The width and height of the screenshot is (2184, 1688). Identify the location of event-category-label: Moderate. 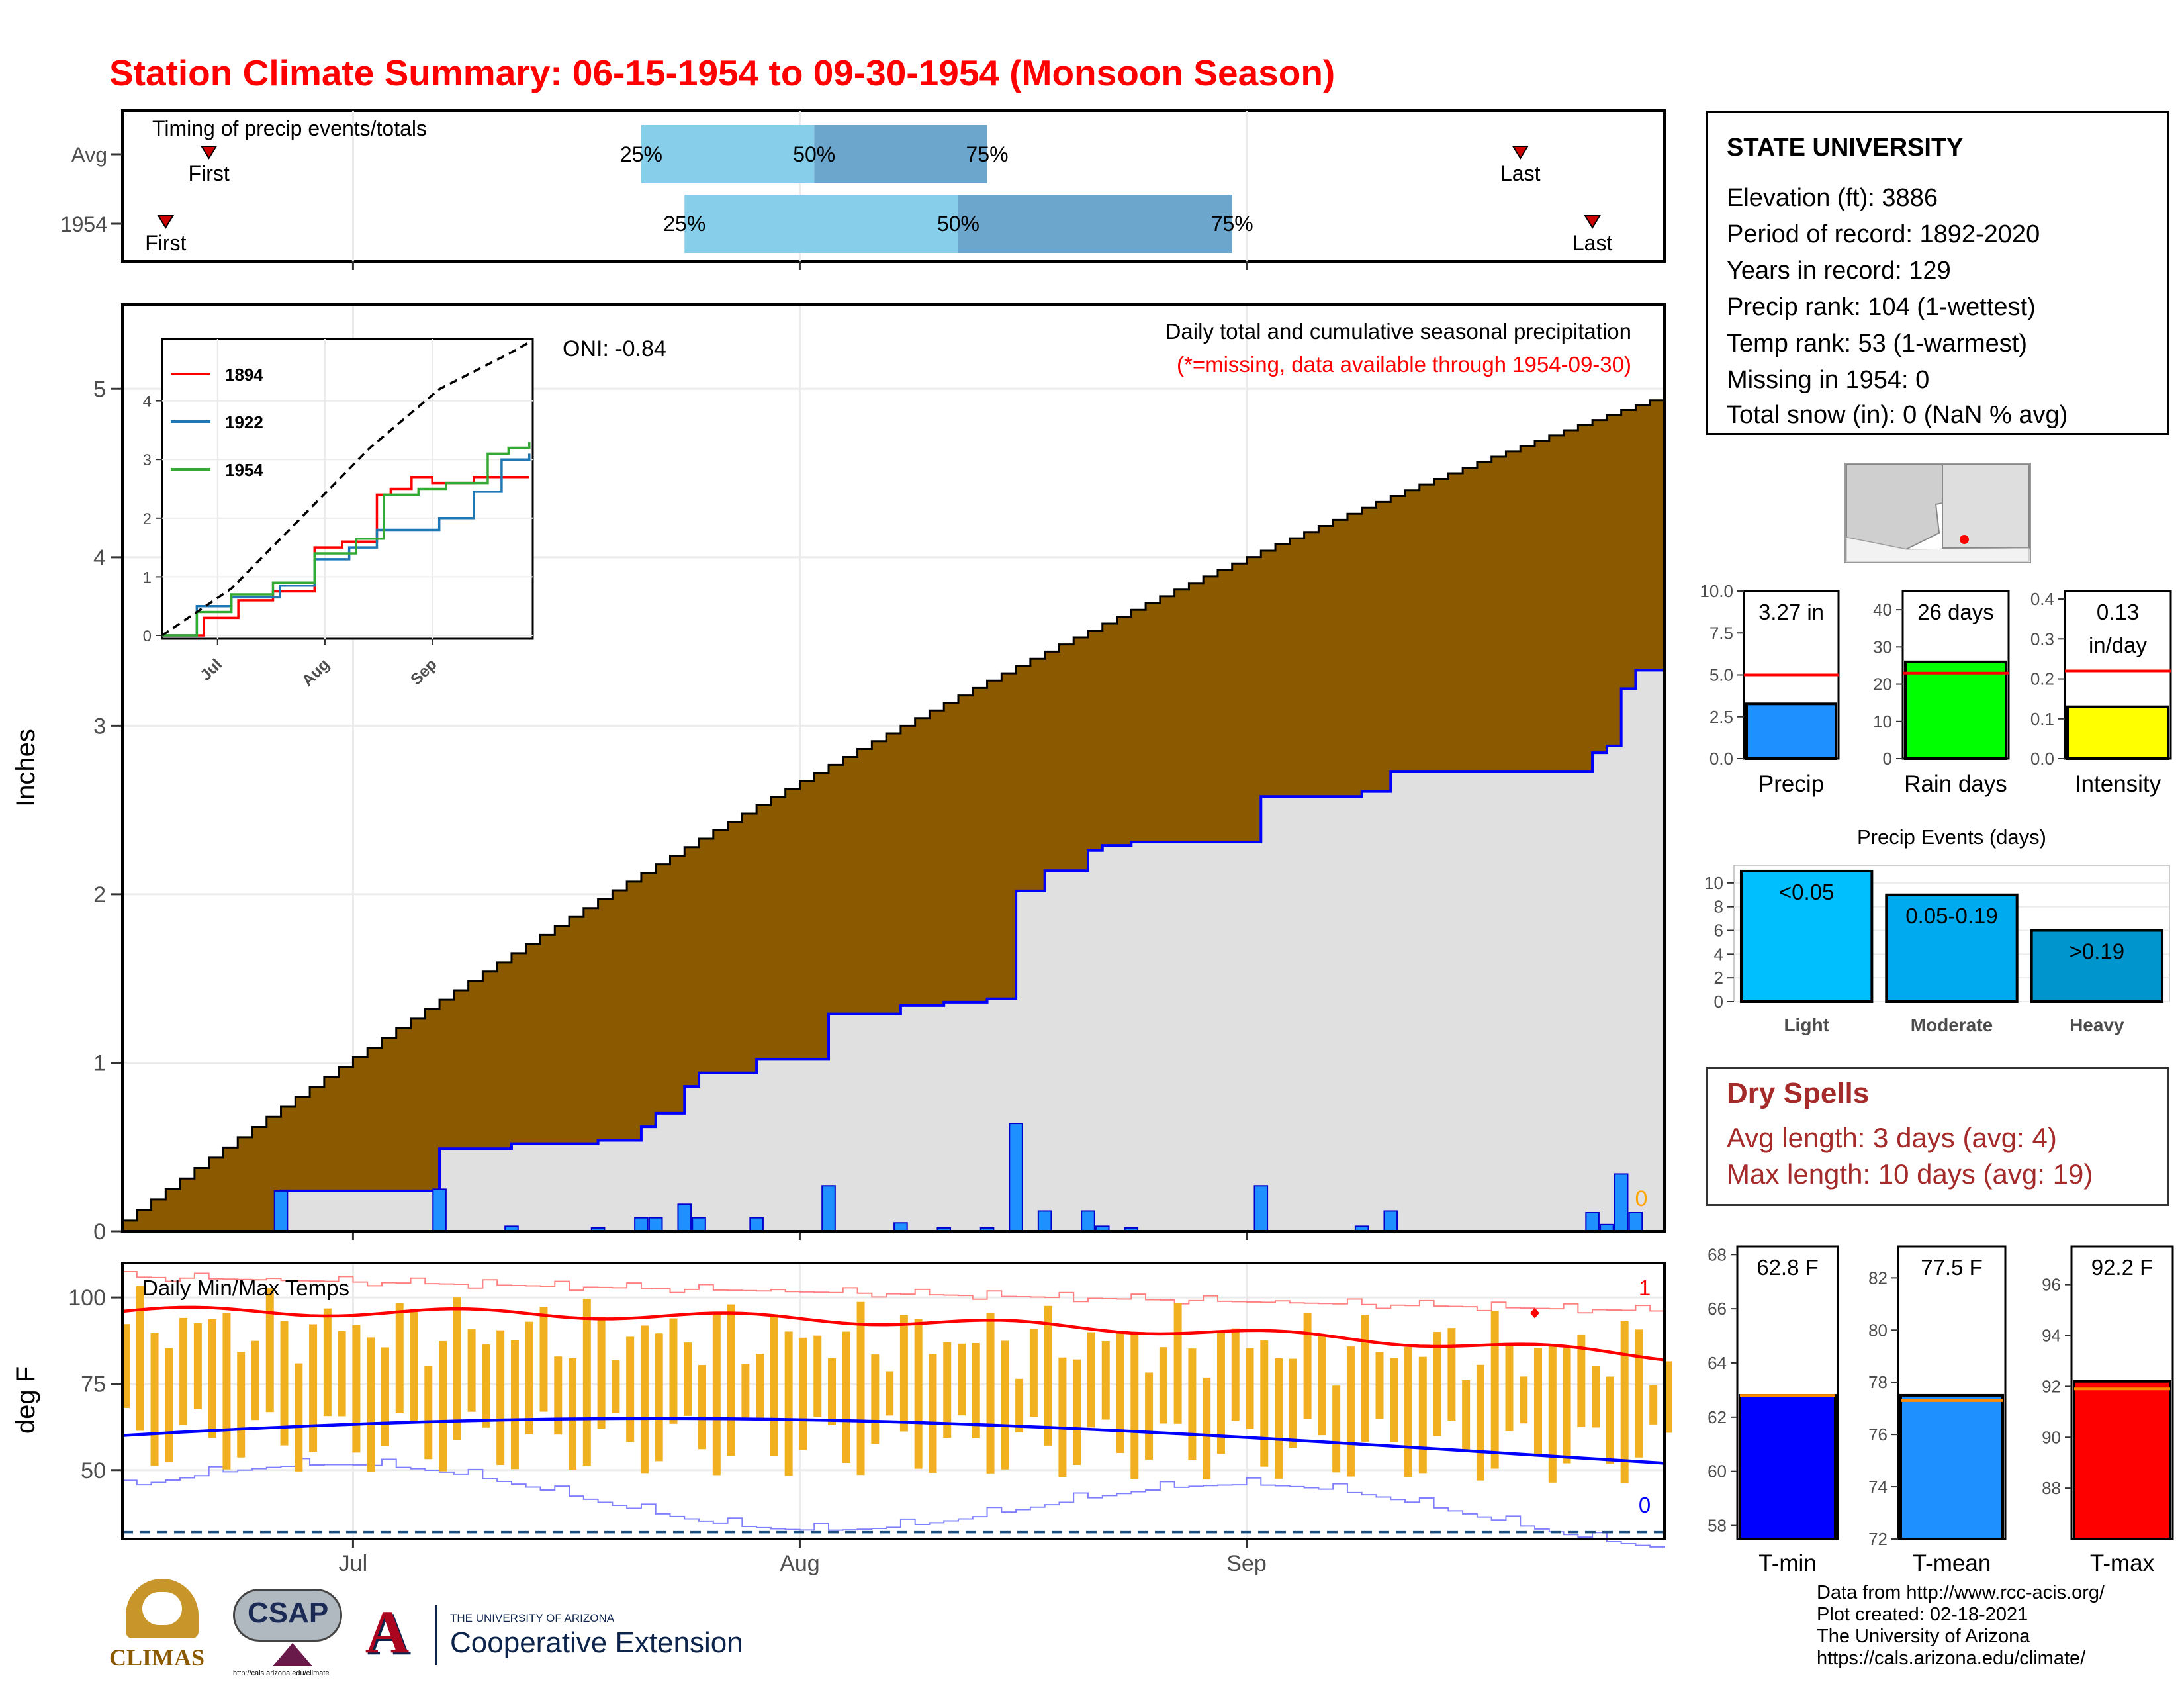
(1952, 1025).